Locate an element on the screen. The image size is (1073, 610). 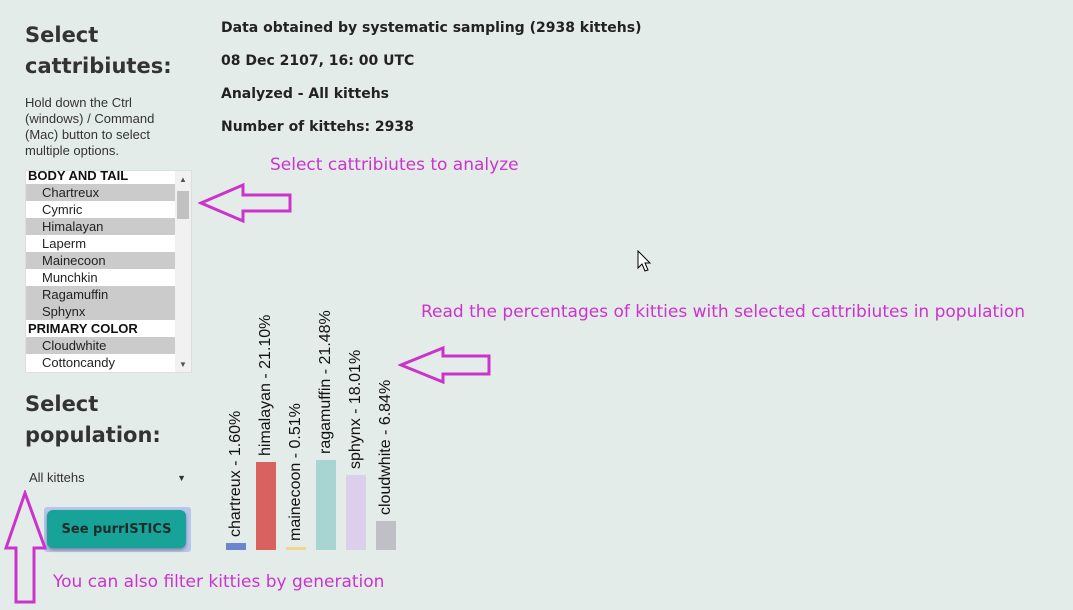
bar-himalayan is located at coordinates (266, 506).